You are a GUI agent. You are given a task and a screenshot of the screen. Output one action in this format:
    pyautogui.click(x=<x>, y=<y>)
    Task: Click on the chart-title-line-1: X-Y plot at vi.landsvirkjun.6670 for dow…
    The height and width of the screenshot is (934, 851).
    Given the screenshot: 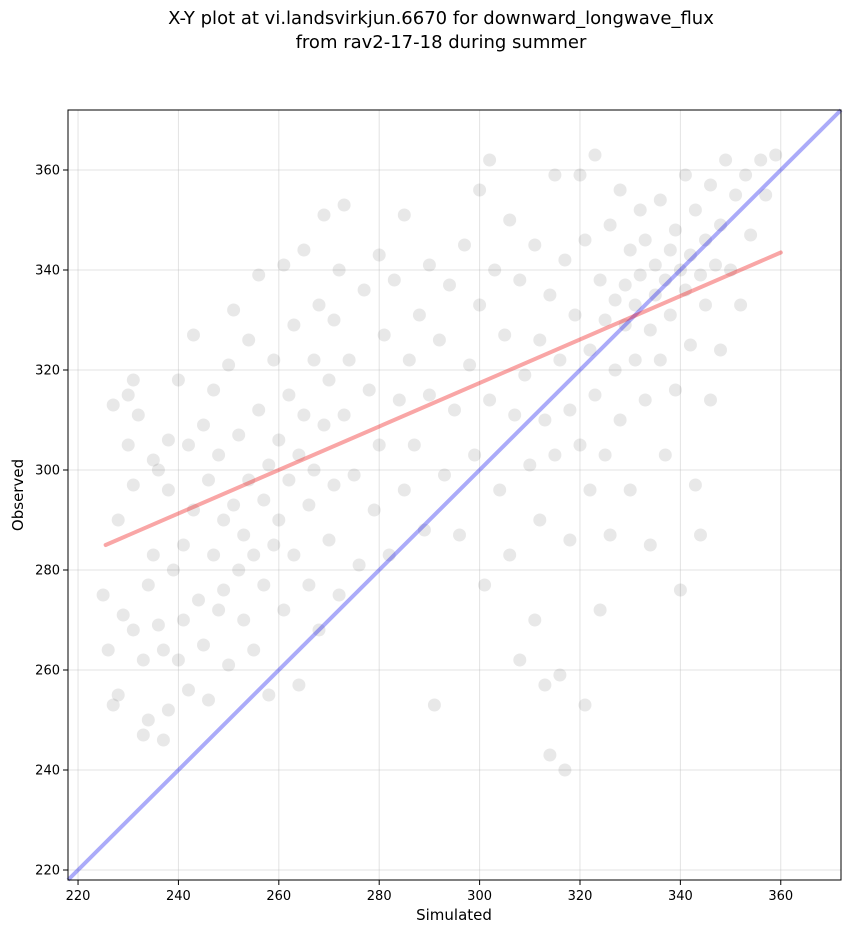 What is the action you would take?
    pyautogui.click(x=441, y=18)
    